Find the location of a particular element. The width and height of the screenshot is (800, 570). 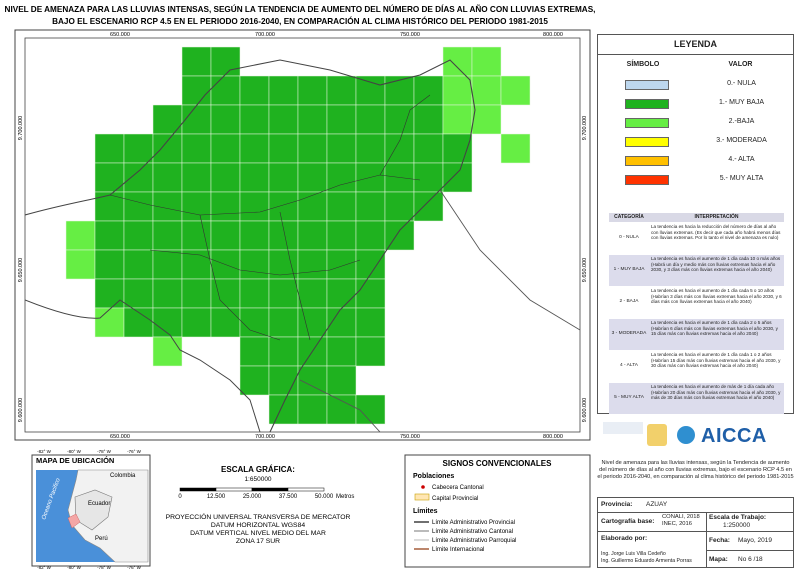

location-coordinate: -76° W is located at coordinates (134, 567).